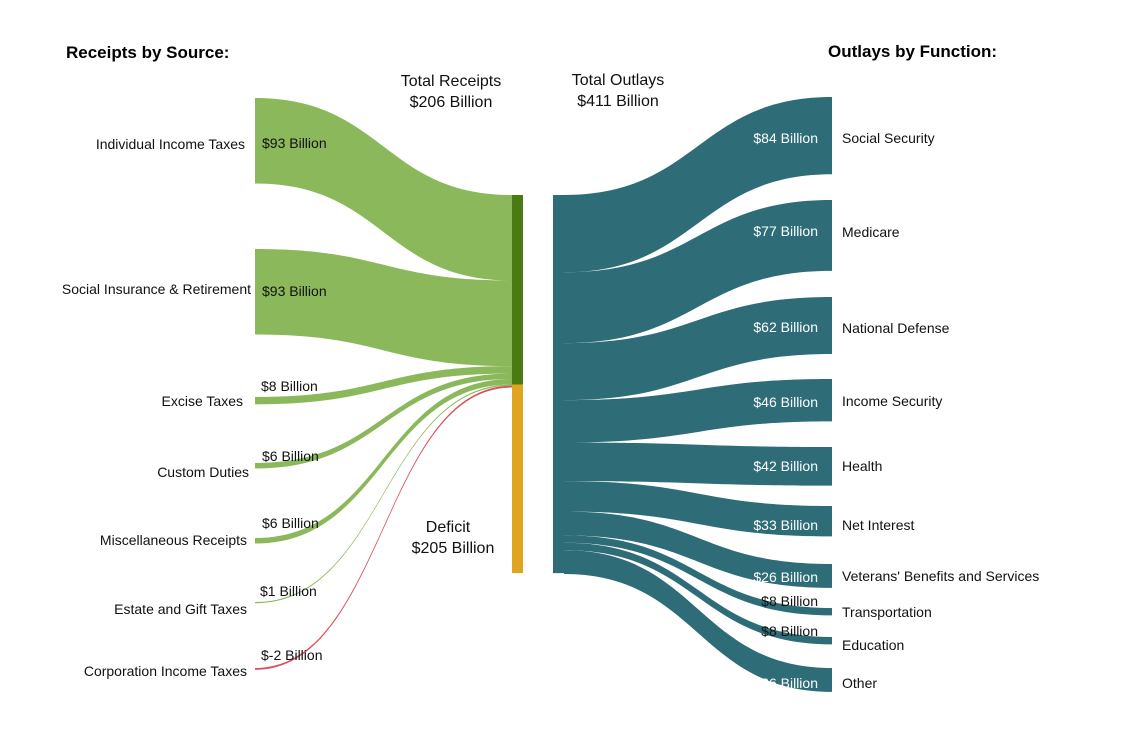 The width and height of the screenshot is (1143, 733). What do you see at coordinates (147, 52) in the screenshot?
I see `receipts-header: Receipts by Source:` at bounding box center [147, 52].